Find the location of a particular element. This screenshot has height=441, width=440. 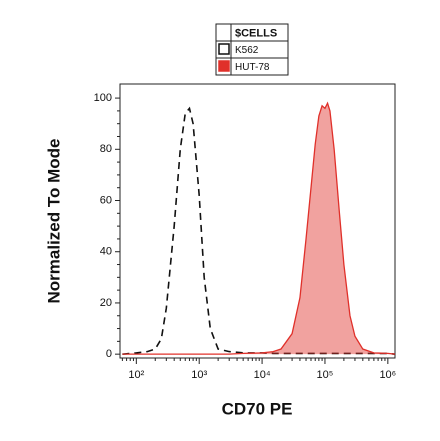

x-tick-label: 10⁵ is located at coordinates (325, 375).